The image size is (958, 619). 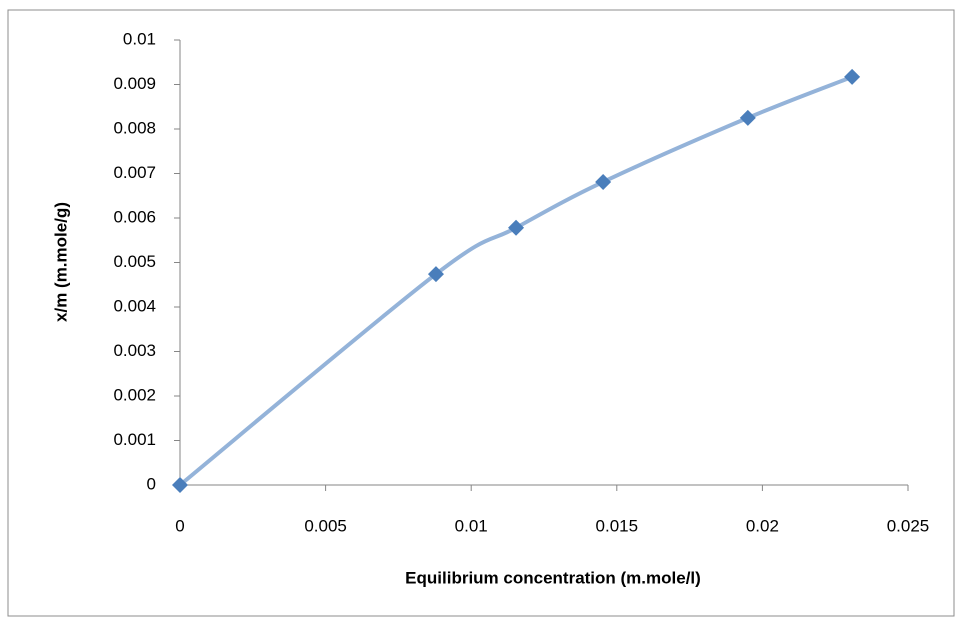 What do you see at coordinates (553, 577) in the screenshot?
I see `x-axis-title: Equilibrium concentration (m.mole/l)` at bounding box center [553, 577].